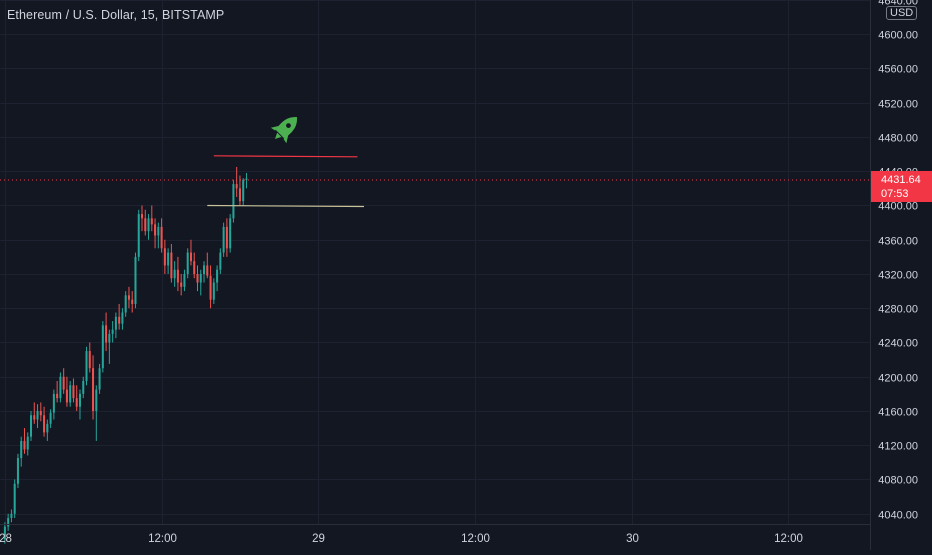  What do you see at coordinates (901, 180) in the screenshot?
I see `last-price-value: 4431.64` at bounding box center [901, 180].